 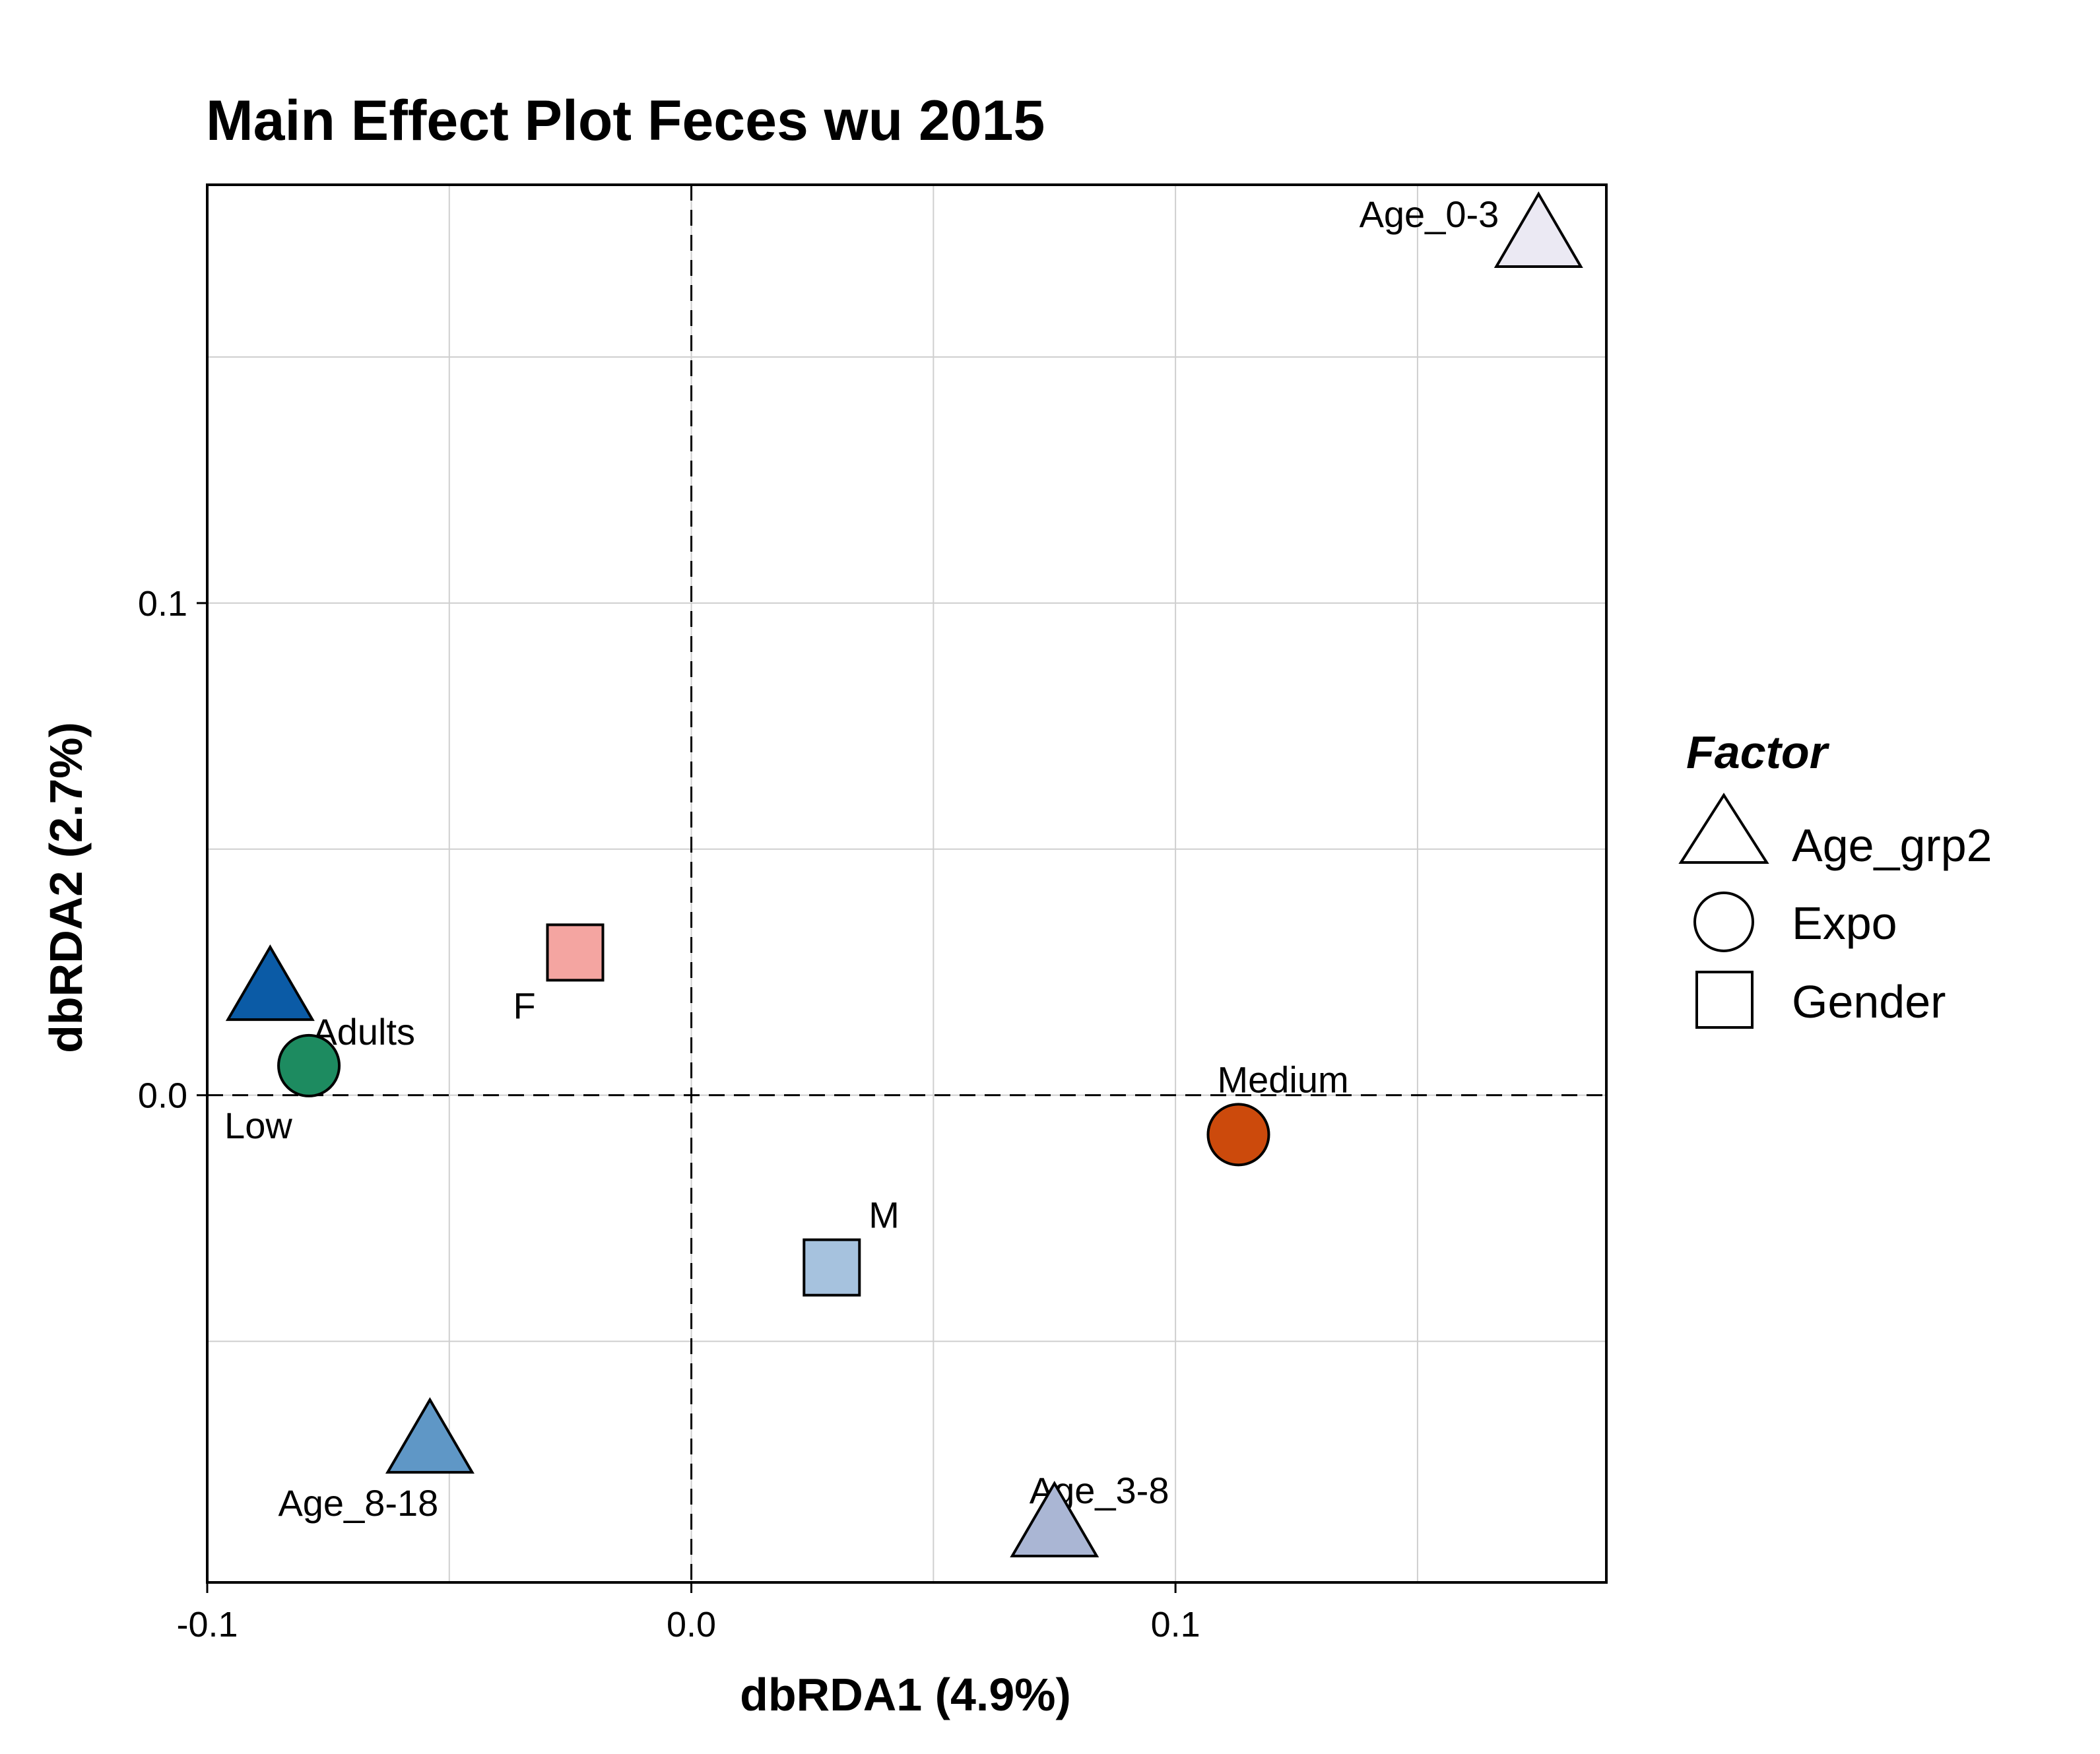 What do you see at coordinates (1892, 845) in the screenshot?
I see `legend-label-age-grp2: Age_grp2` at bounding box center [1892, 845].